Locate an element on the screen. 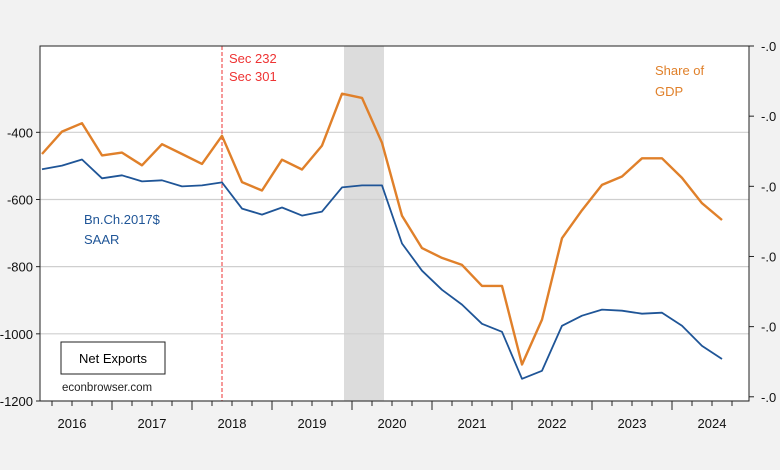 The image size is (780, 470). chart-title: Net Exports is located at coordinates (113, 358).